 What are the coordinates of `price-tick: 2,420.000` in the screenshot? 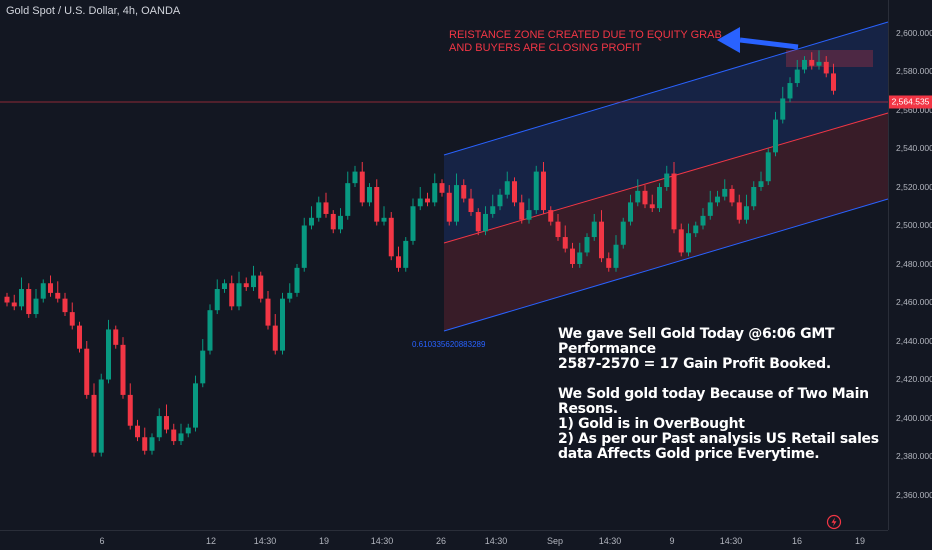 It's located at (914, 379).